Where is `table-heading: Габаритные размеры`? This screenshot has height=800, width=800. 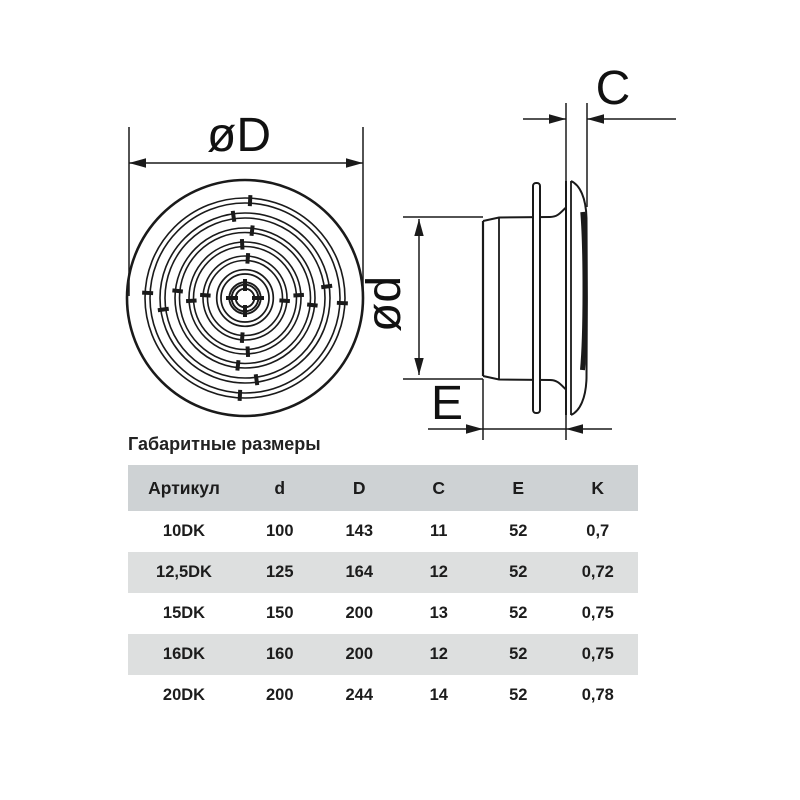 table-heading: Габаритные размеры is located at coordinates (224, 444).